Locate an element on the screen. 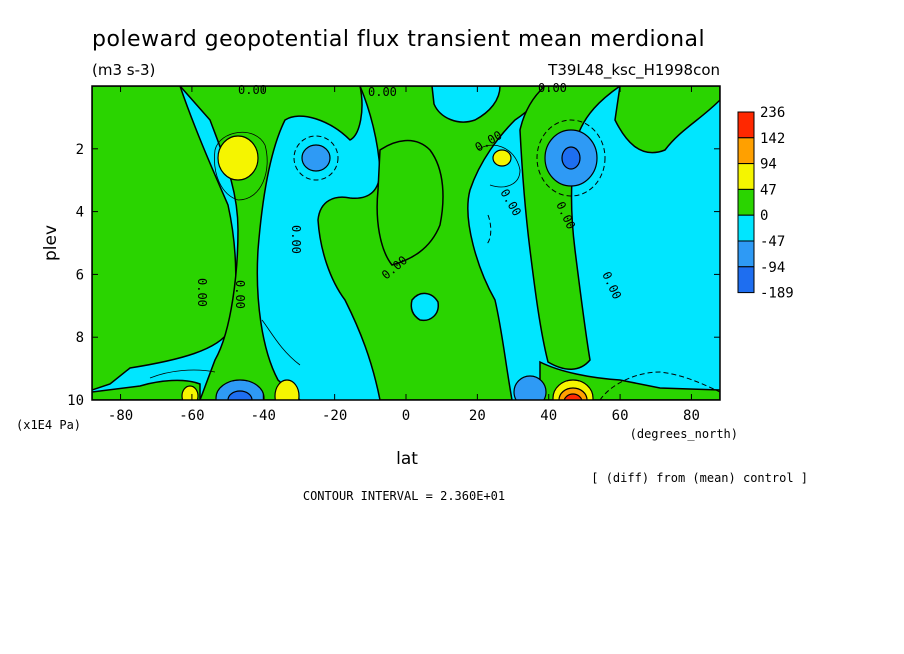  x-tick-label: 0 is located at coordinates (406, 416).